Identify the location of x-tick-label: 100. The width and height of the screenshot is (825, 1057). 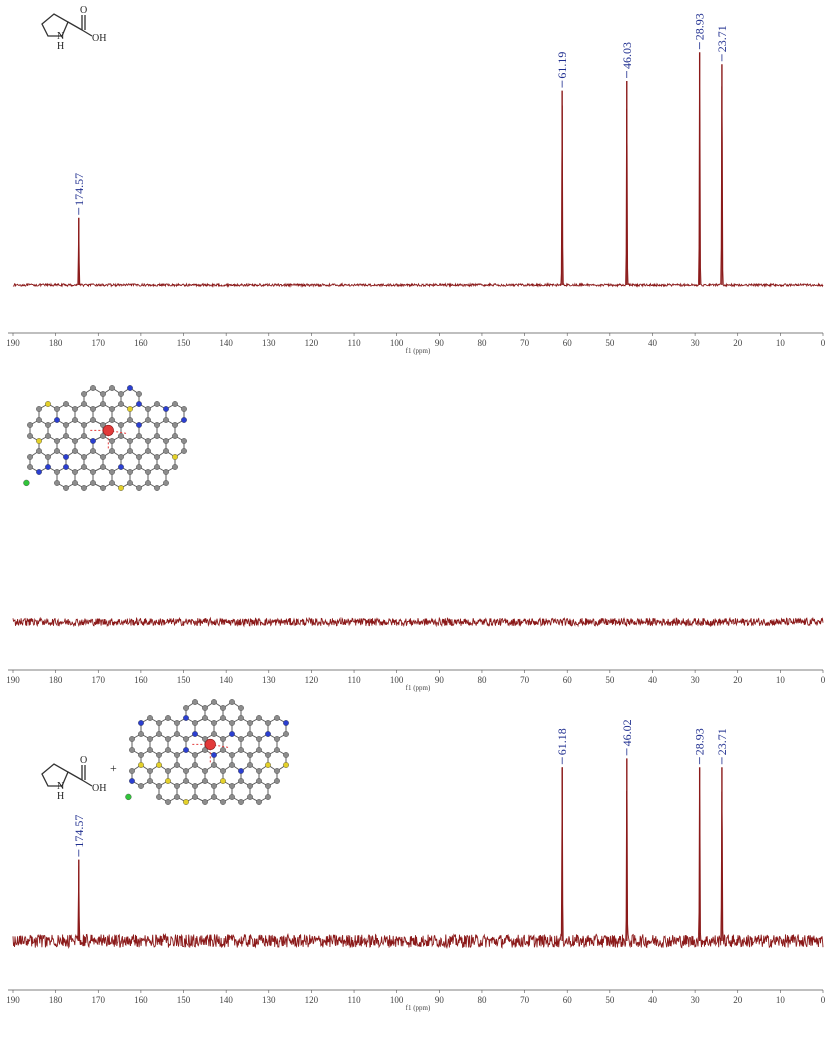
(397, 343).